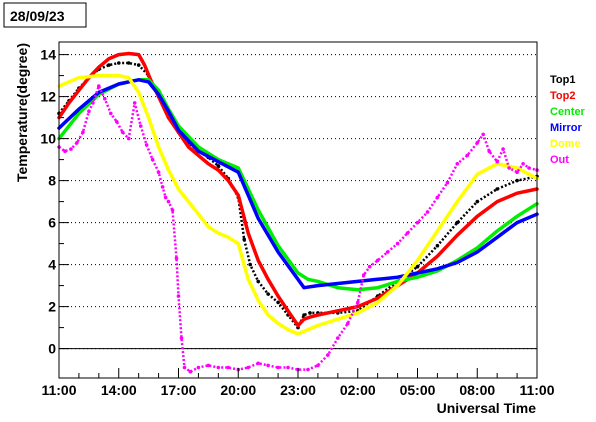  What do you see at coordinates (52, 307) in the screenshot?
I see `y-tick-label-1: 2` at bounding box center [52, 307].